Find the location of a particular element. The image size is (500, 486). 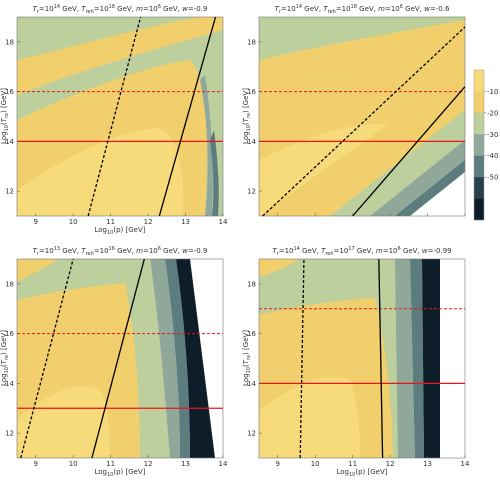

panel-1-line-solid is located at coordinates (187, 116).